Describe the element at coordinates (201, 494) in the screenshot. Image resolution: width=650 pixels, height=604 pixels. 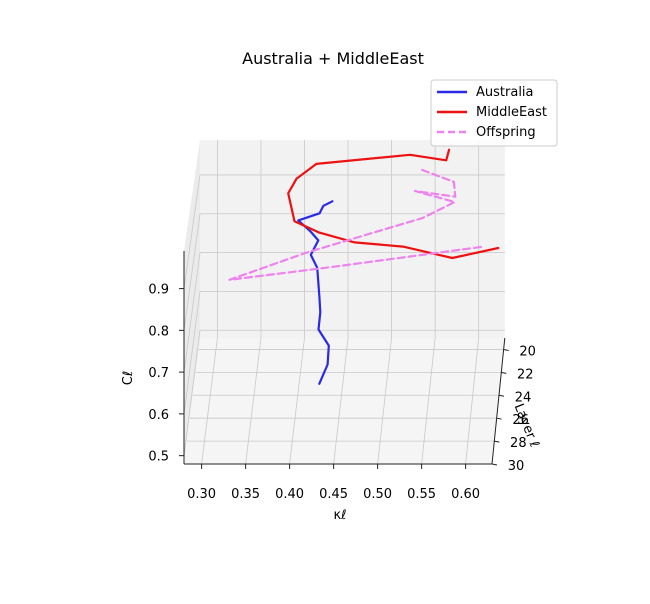
I see `x-tick-label-0: 0.30` at that location.